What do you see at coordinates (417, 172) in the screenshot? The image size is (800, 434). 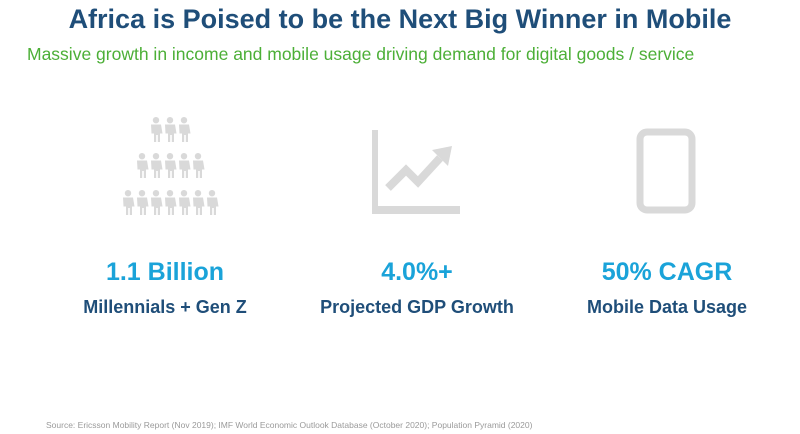 I see `growth-chart-icon` at bounding box center [417, 172].